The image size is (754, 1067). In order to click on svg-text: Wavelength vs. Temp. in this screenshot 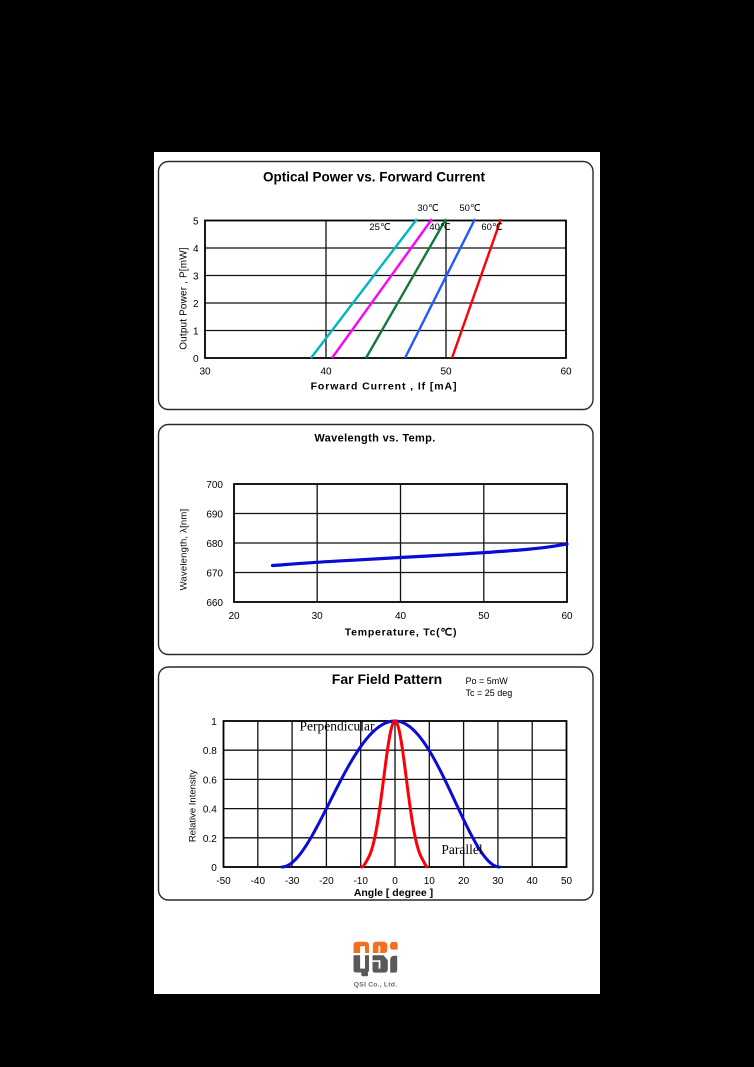, I will do `click(374, 439)`.